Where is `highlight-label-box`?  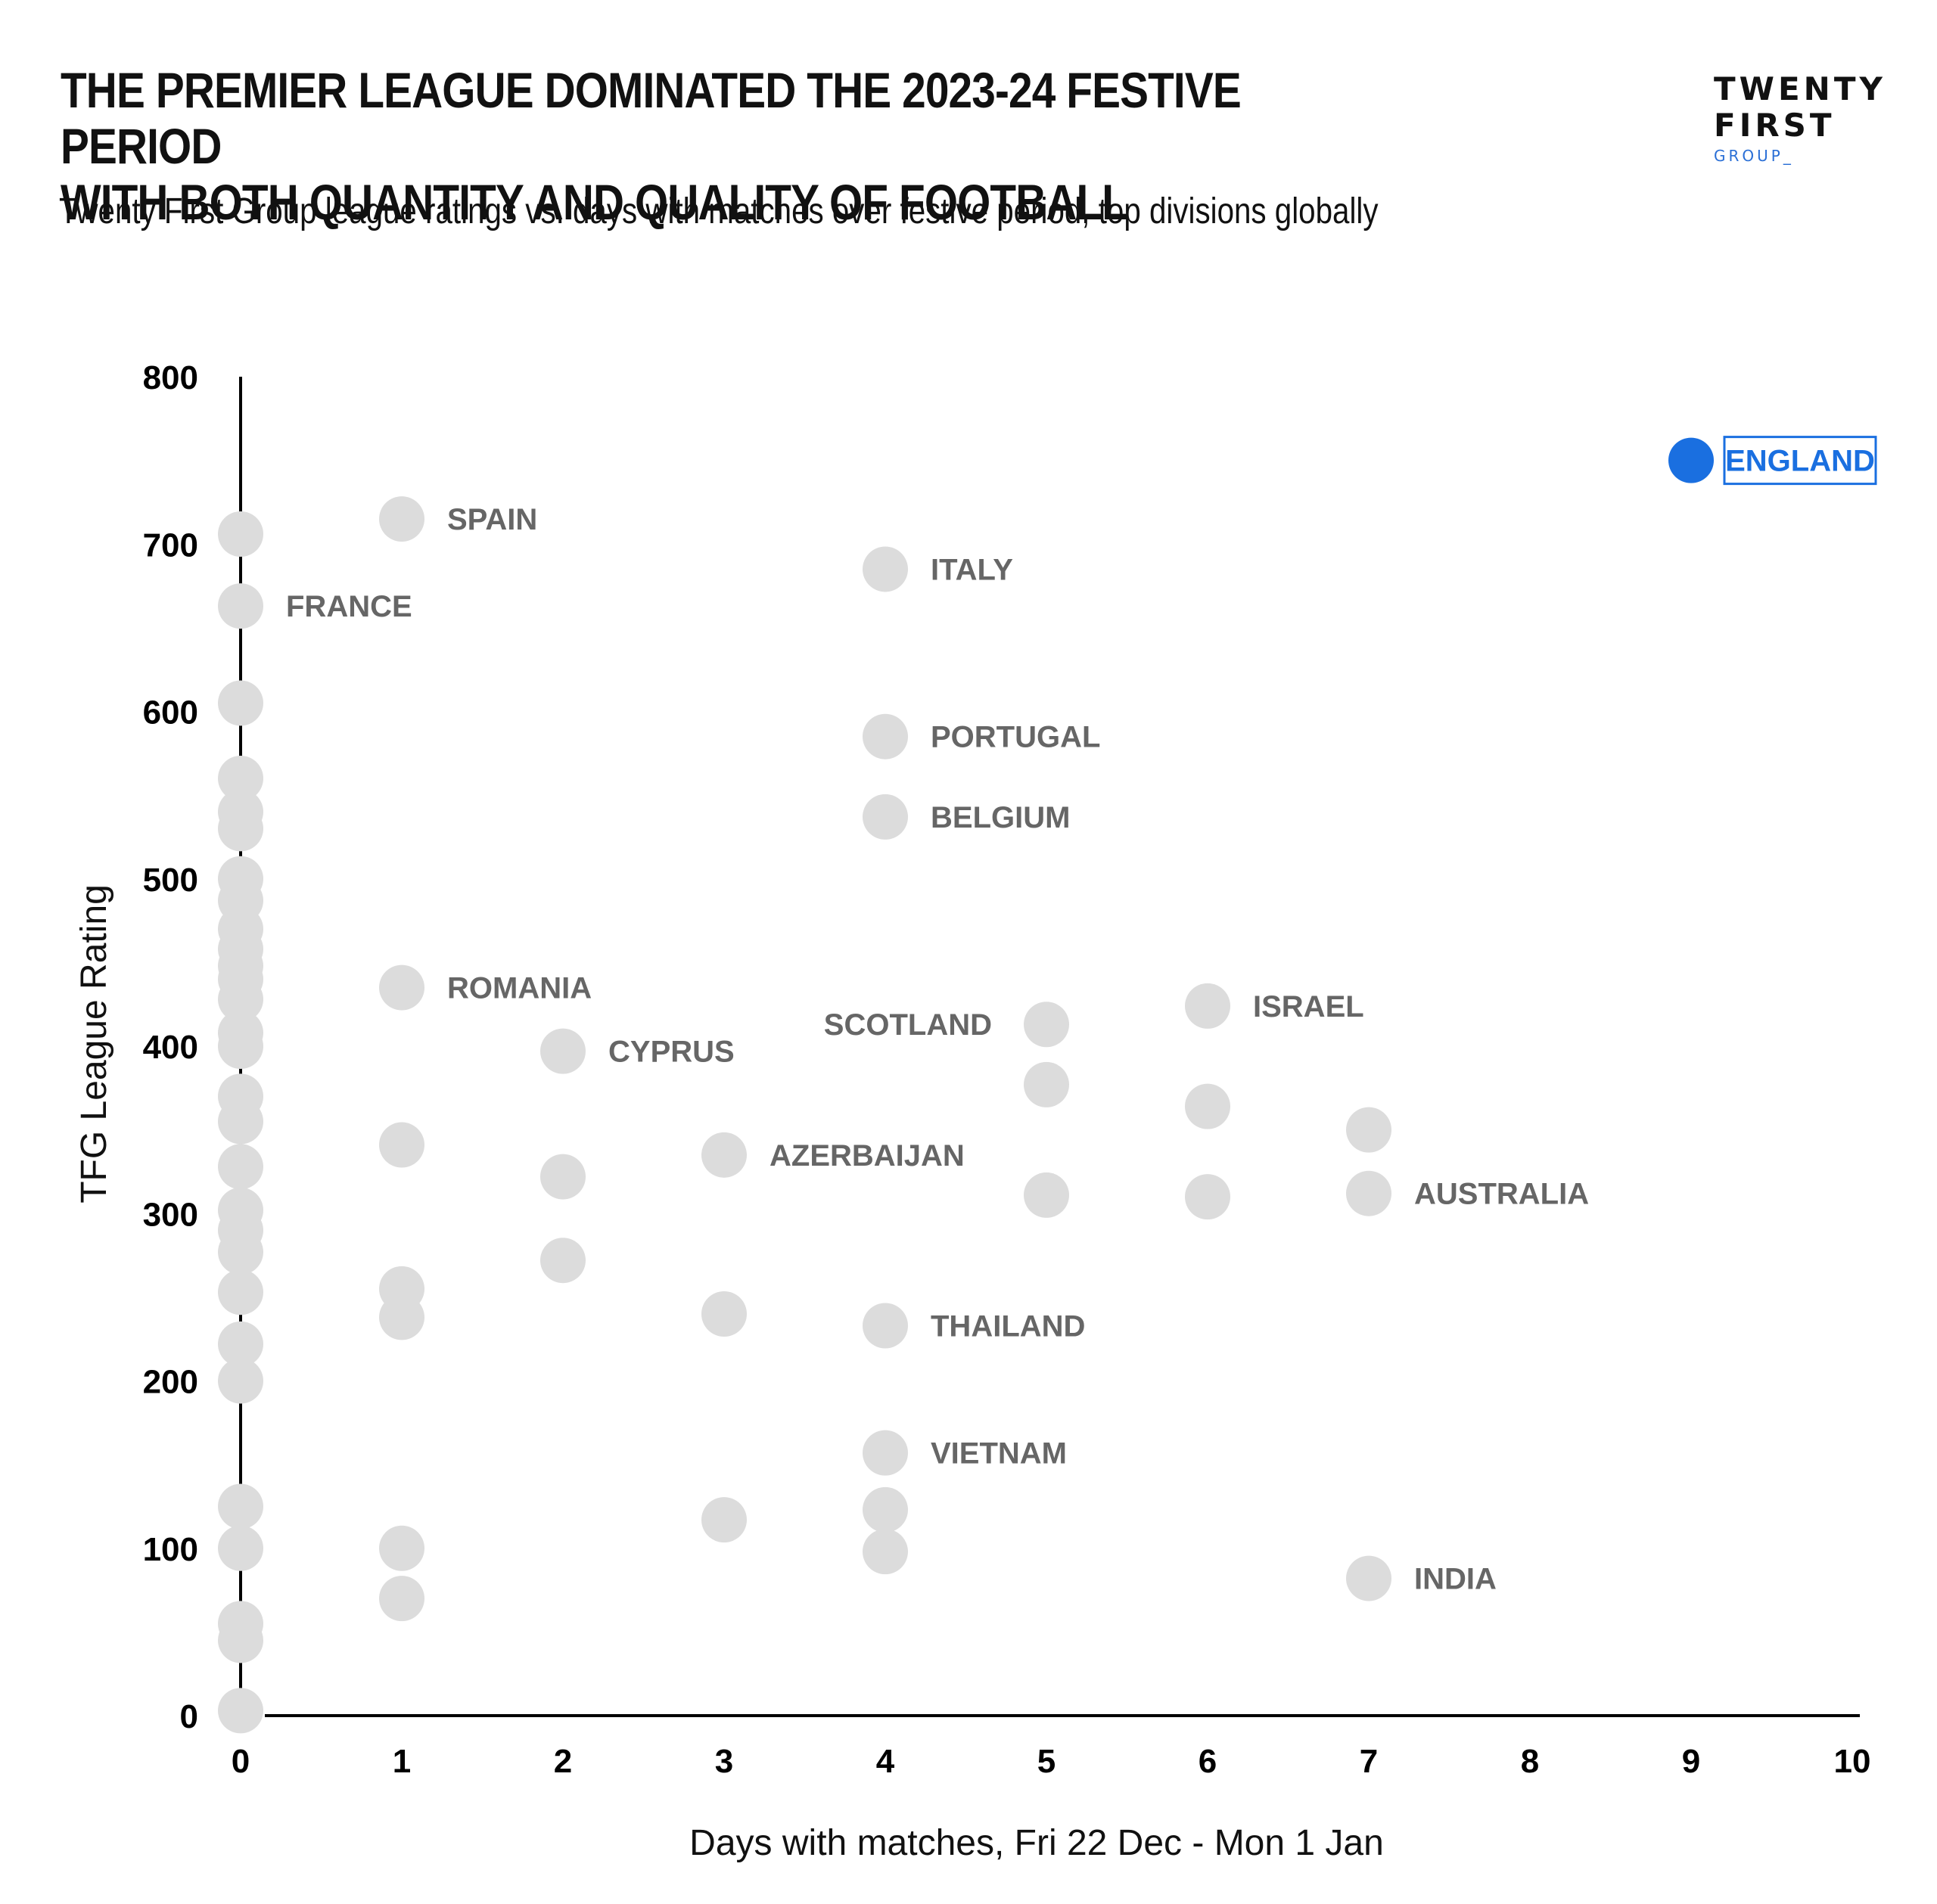
highlight-label-box is located at coordinates (1800, 461).